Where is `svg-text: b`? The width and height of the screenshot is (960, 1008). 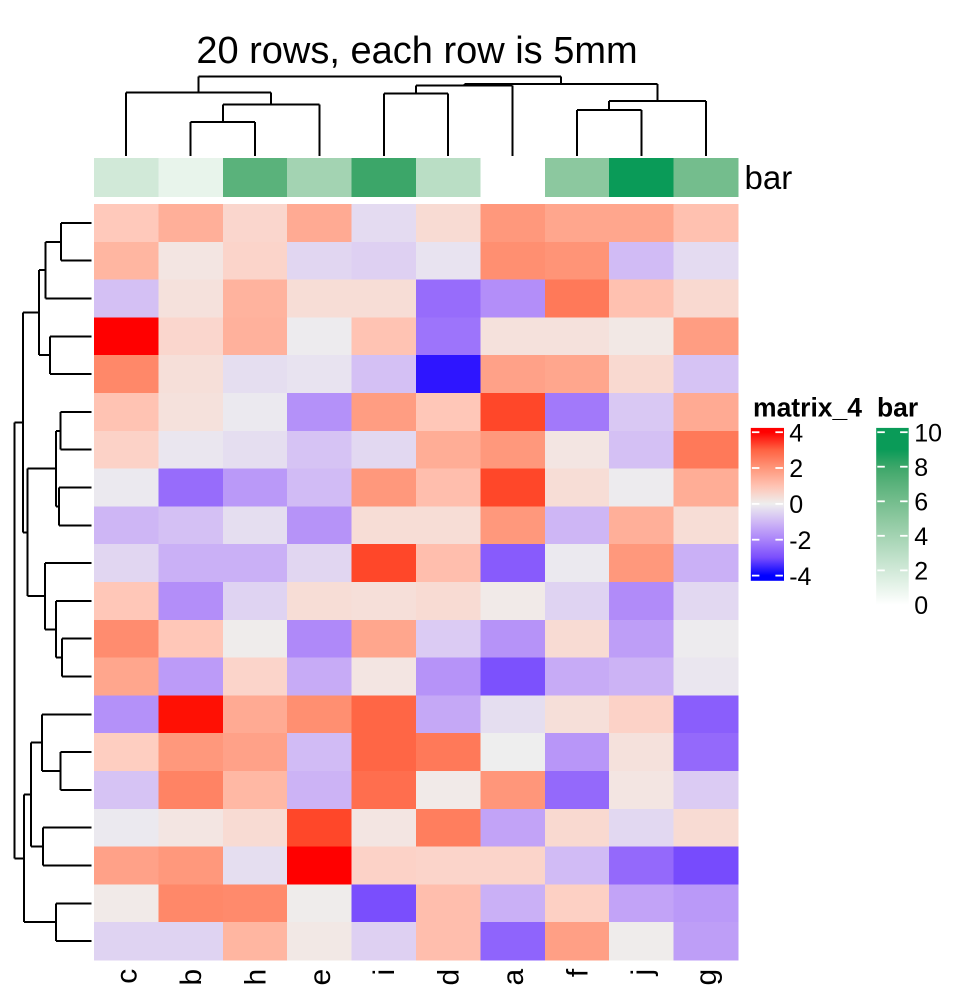
svg-text: b is located at coordinates (191, 977).